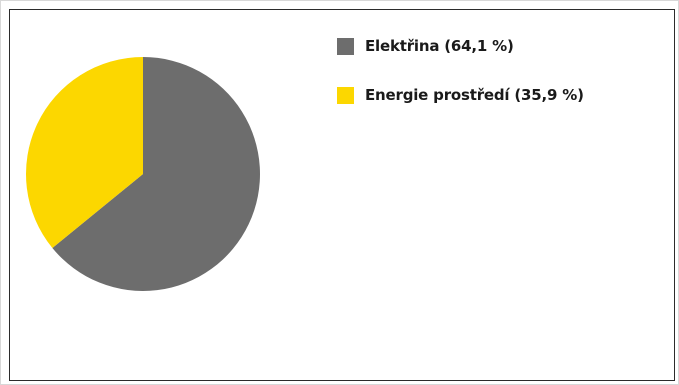 The height and width of the screenshot is (385, 679). What do you see at coordinates (84, 152) in the screenshot?
I see `pie-slice-energie-prostredi` at bounding box center [84, 152].